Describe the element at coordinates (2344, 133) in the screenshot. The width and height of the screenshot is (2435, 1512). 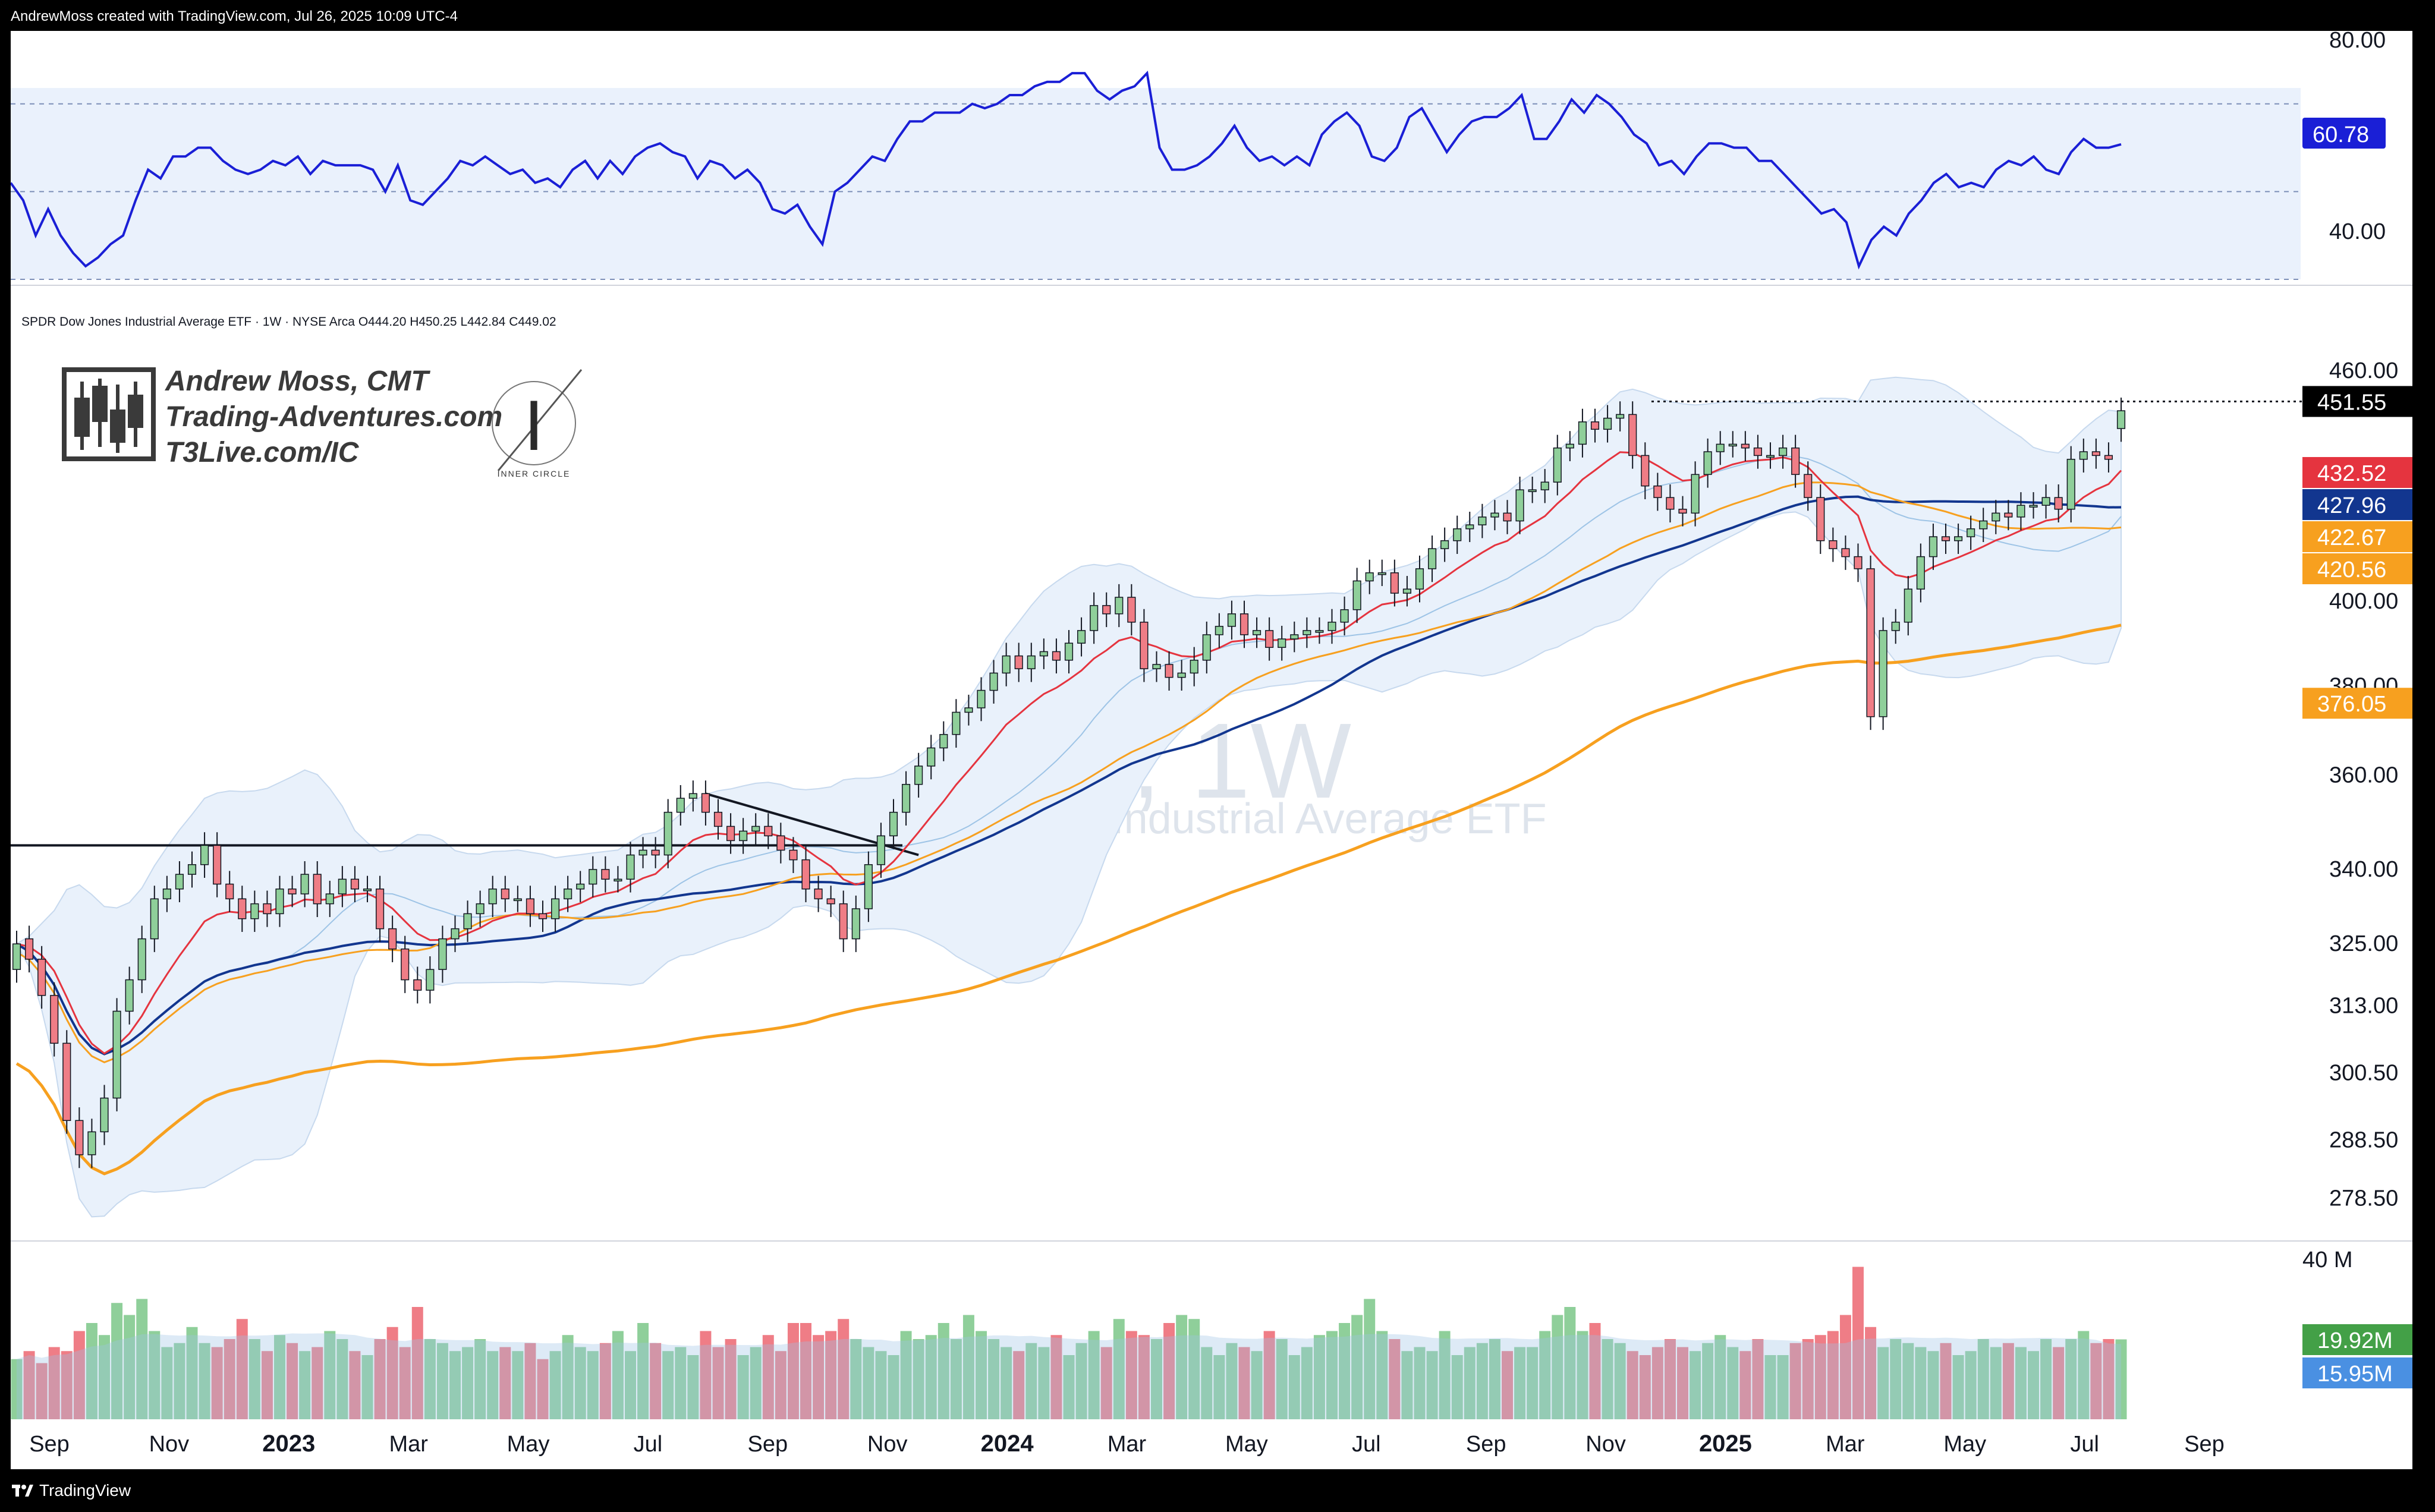
I see `rsi-current-tag` at that location.